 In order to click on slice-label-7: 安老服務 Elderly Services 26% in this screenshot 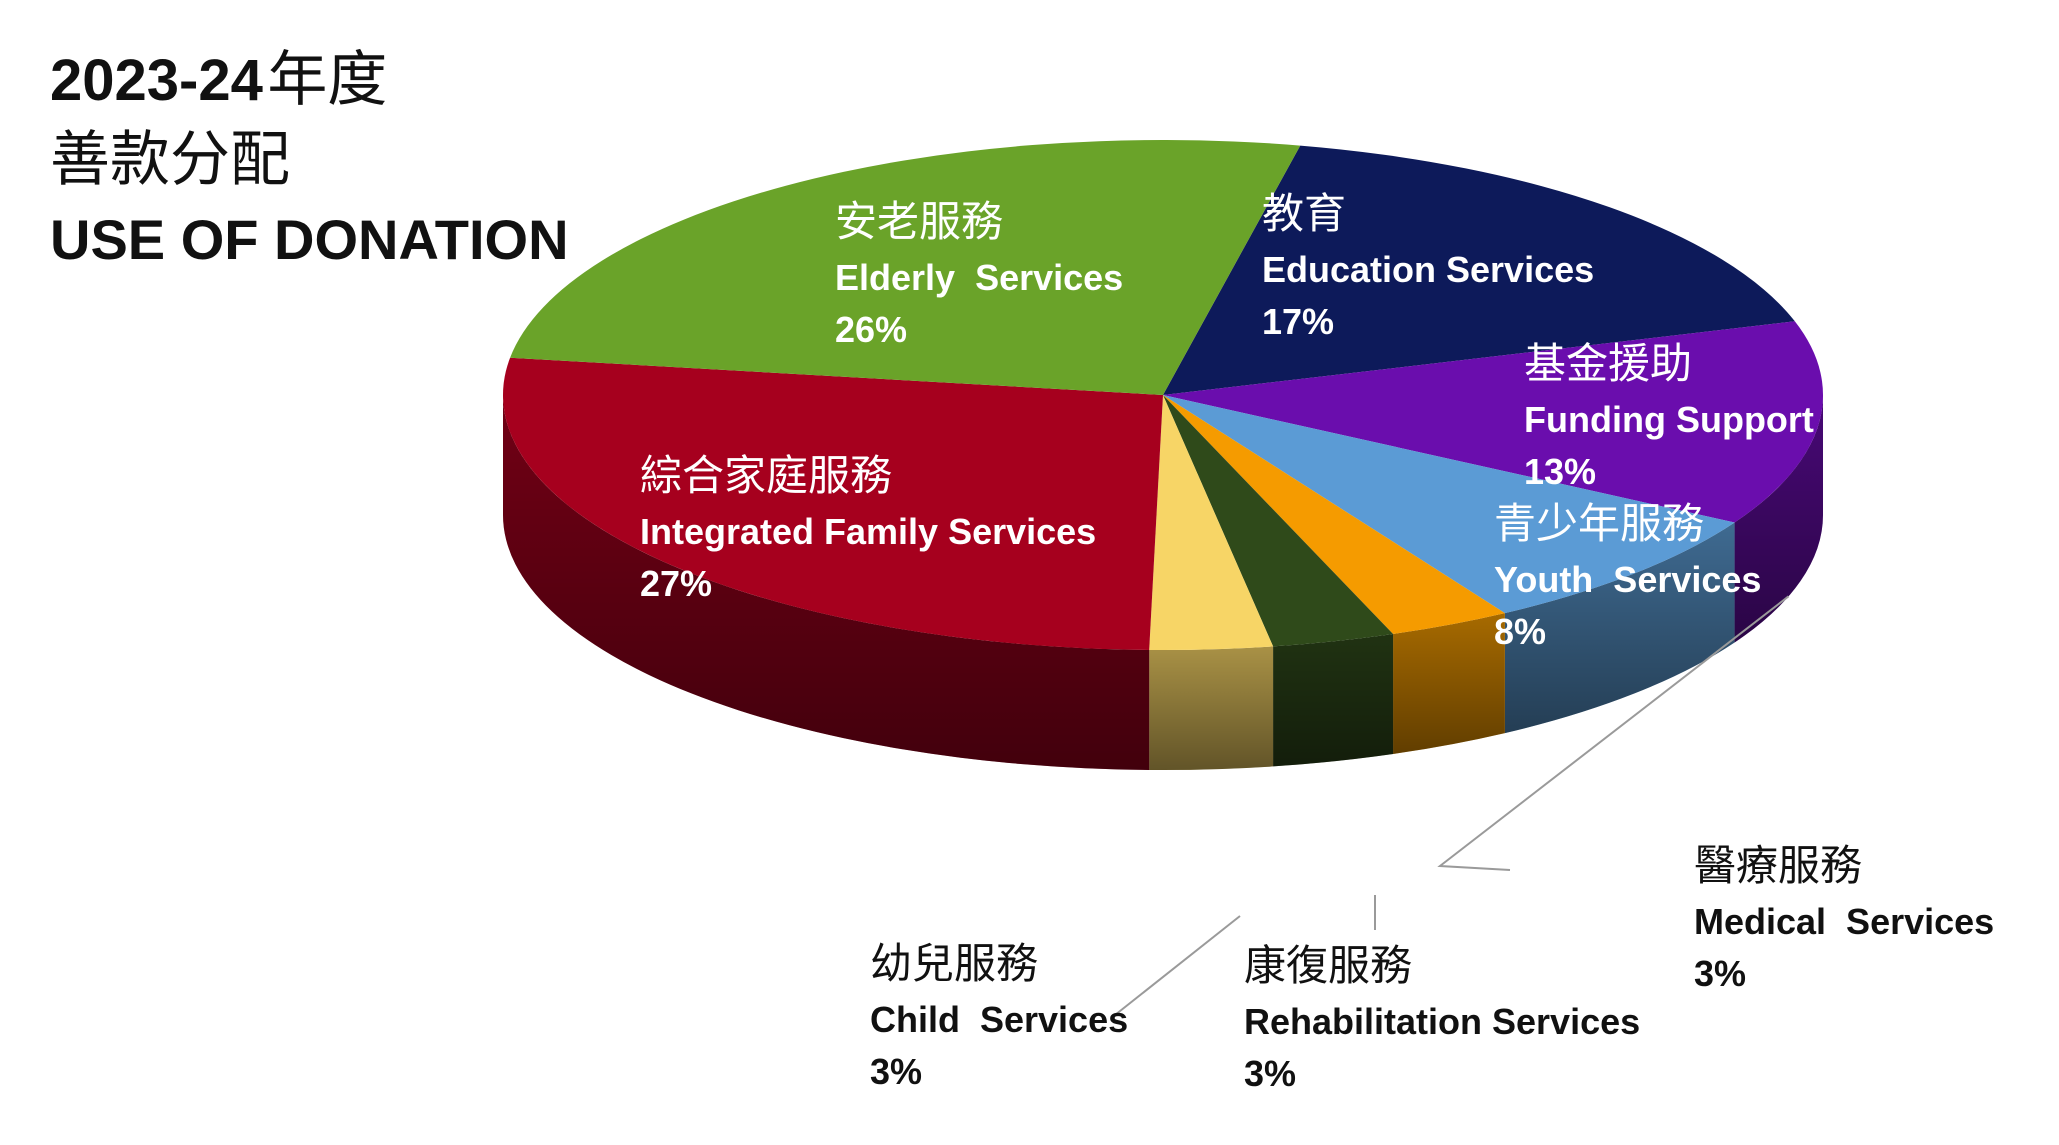, I will do `click(979, 273)`.